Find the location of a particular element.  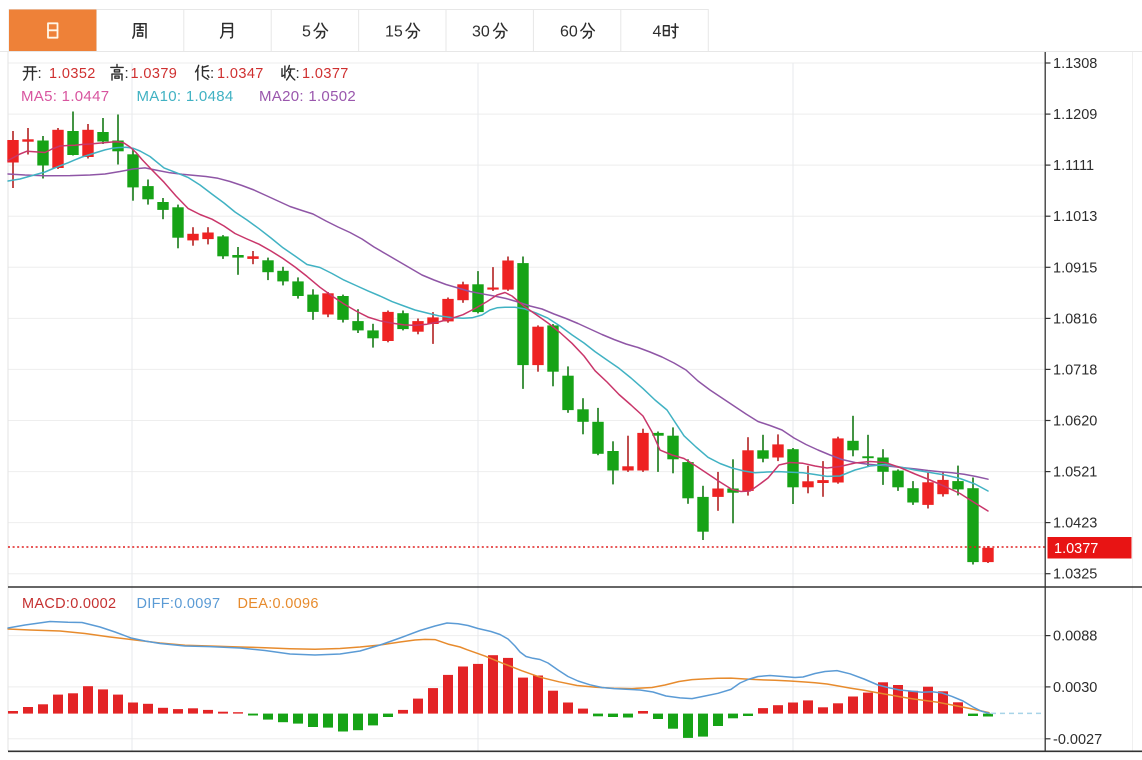

svg-text: 1.1308 is located at coordinates (1075, 64).